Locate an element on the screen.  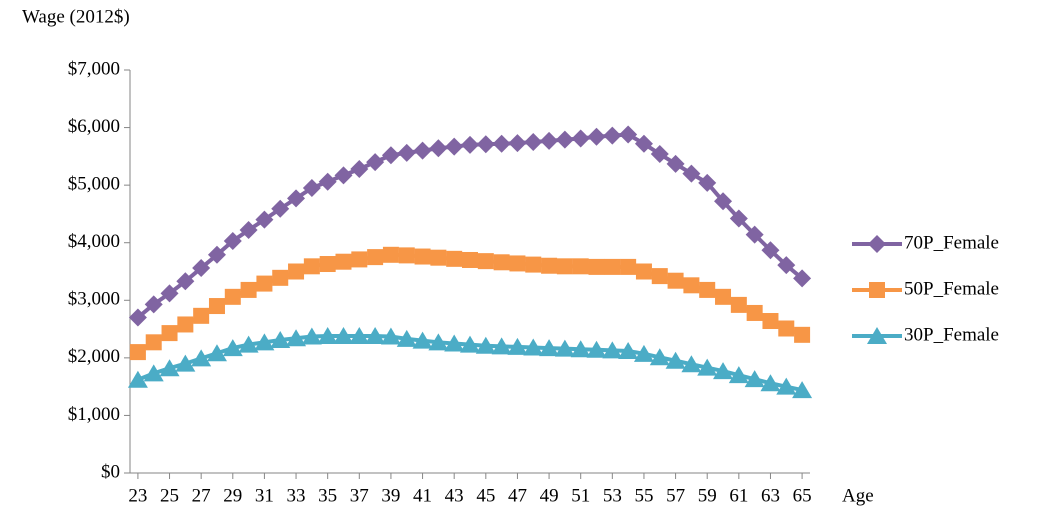
x-tick-label: 47 is located at coordinates (517, 495).